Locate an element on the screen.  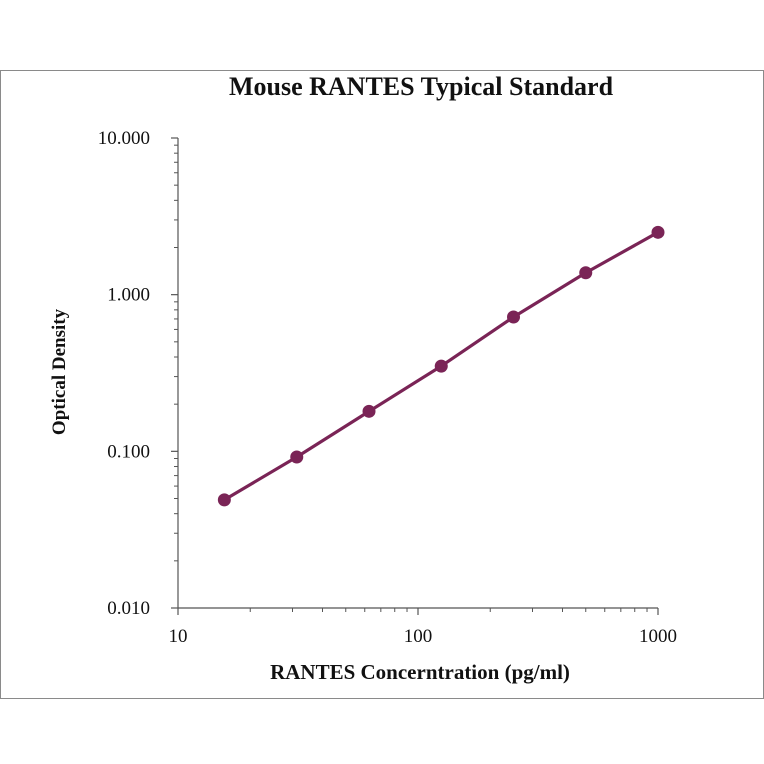
y-tick-label: 0.100 is located at coordinates (128, 451).